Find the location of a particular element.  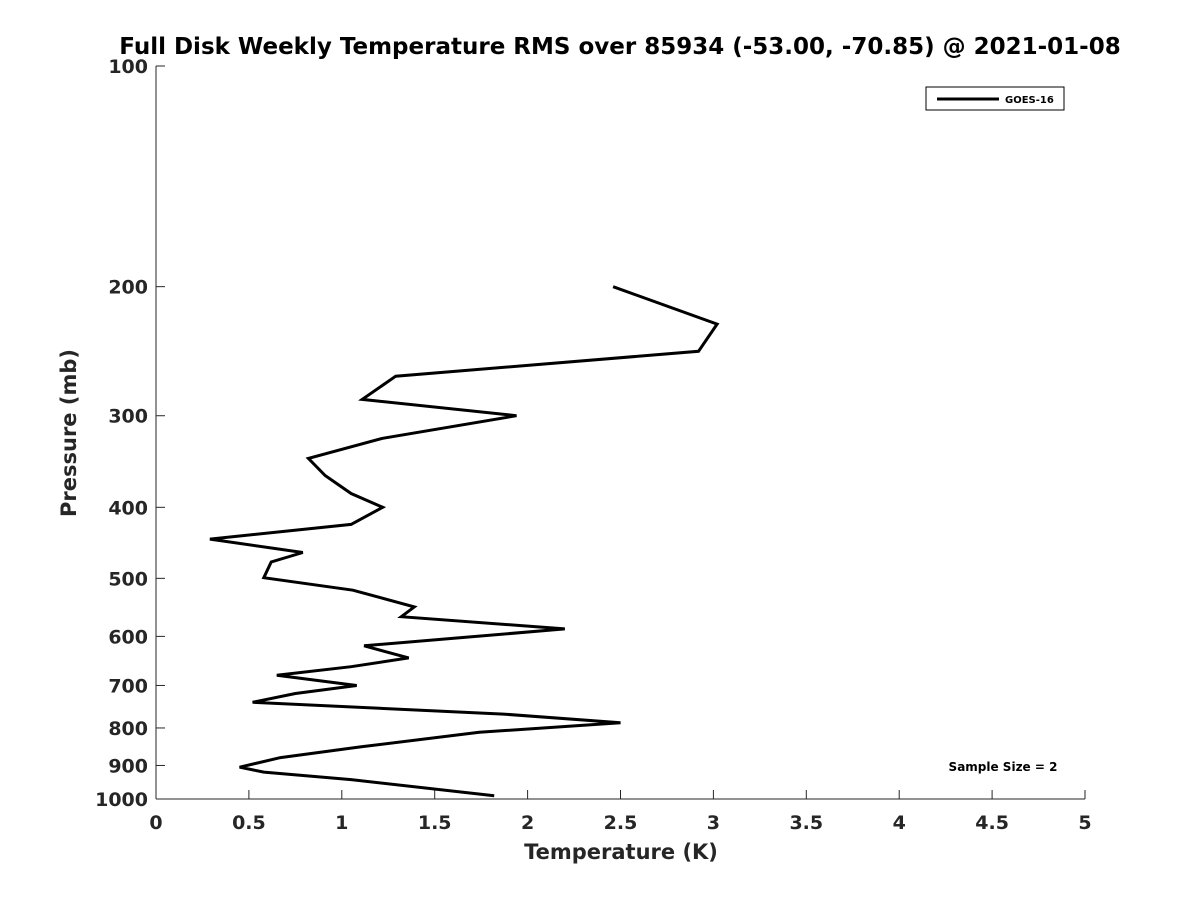

x-tick-label: 2.5 is located at coordinates (621, 823).